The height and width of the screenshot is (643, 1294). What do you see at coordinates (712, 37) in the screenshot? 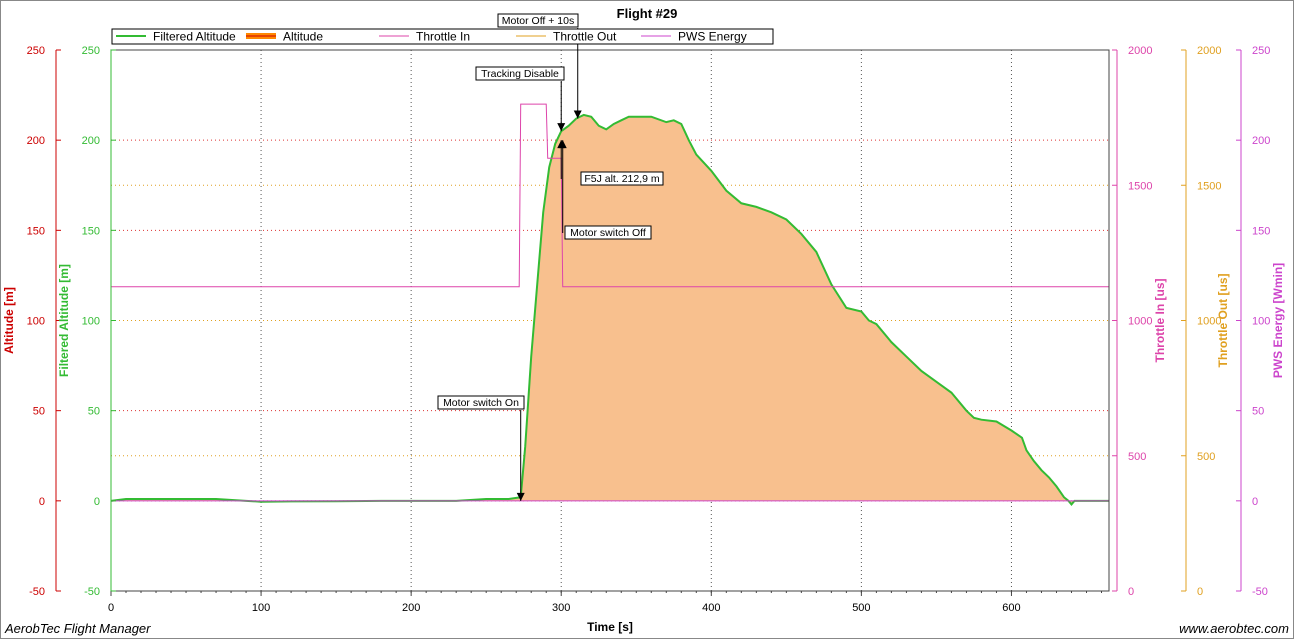
I see `legend-label: PWS Energy` at bounding box center [712, 37].